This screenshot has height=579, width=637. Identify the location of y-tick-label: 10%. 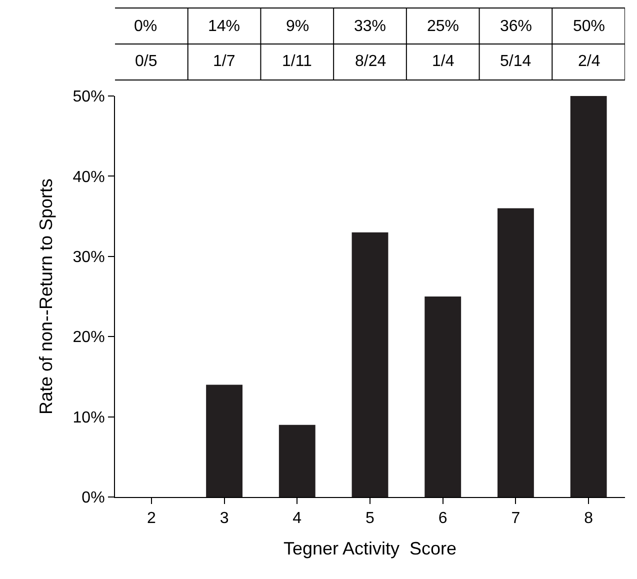
(88, 417).